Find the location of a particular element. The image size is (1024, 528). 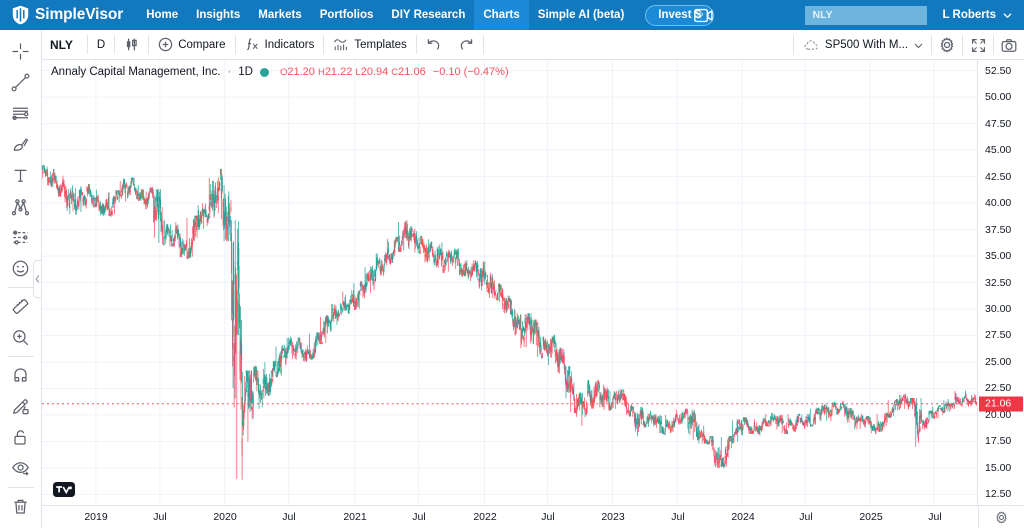

symbol-search-input is located at coordinates (865, 15).